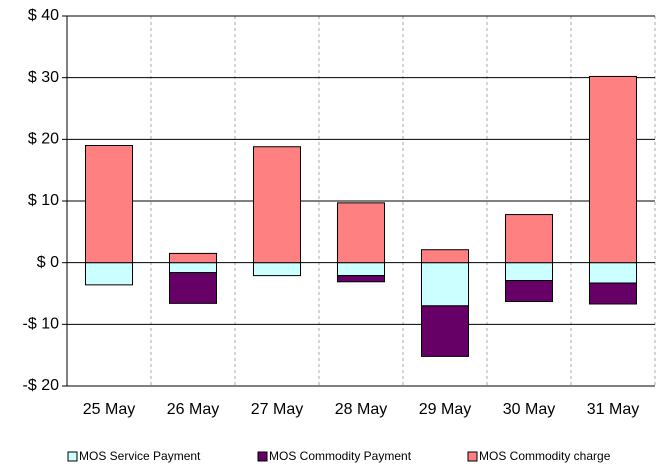 The width and height of the screenshot is (656, 470). What do you see at coordinates (277, 409) in the screenshot?
I see `x-tick-label: 27 May` at bounding box center [277, 409].